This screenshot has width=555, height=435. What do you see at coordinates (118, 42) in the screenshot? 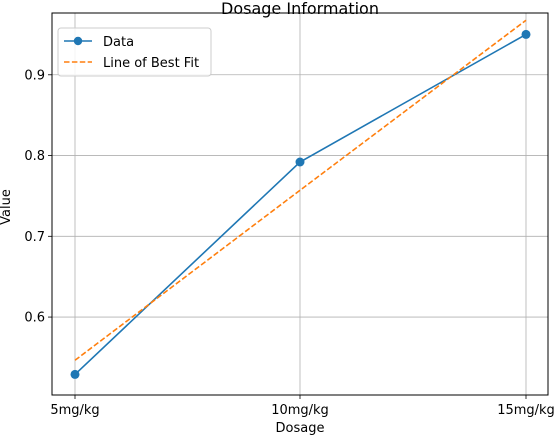
I see `legend-data-label: Data` at bounding box center [118, 42].